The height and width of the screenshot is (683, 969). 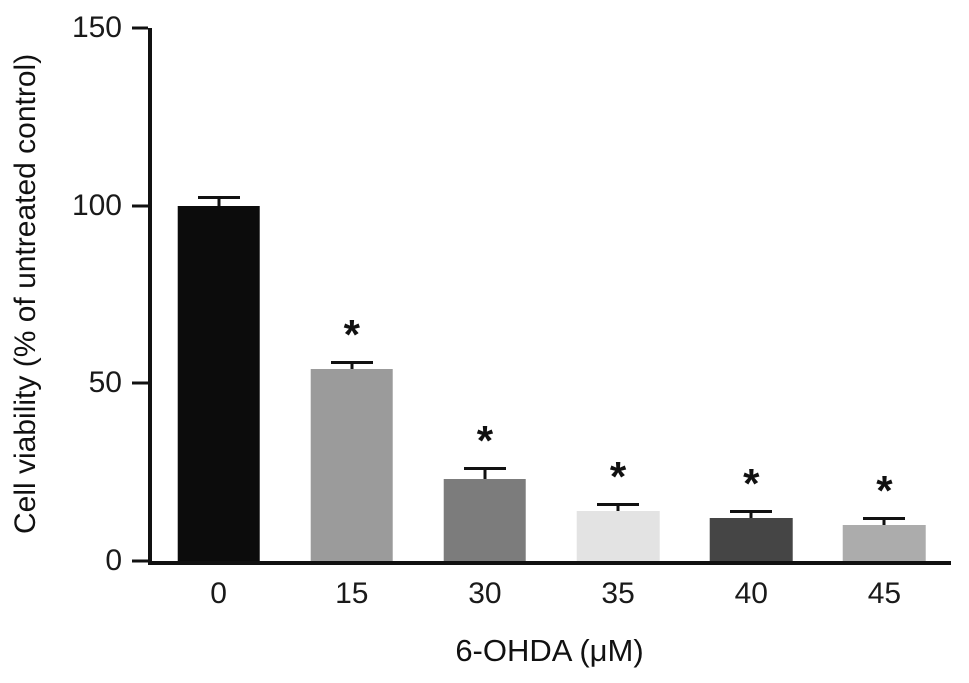 What do you see at coordinates (751, 593) in the screenshot?
I see `x-tick-label: 40` at bounding box center [751, 593].